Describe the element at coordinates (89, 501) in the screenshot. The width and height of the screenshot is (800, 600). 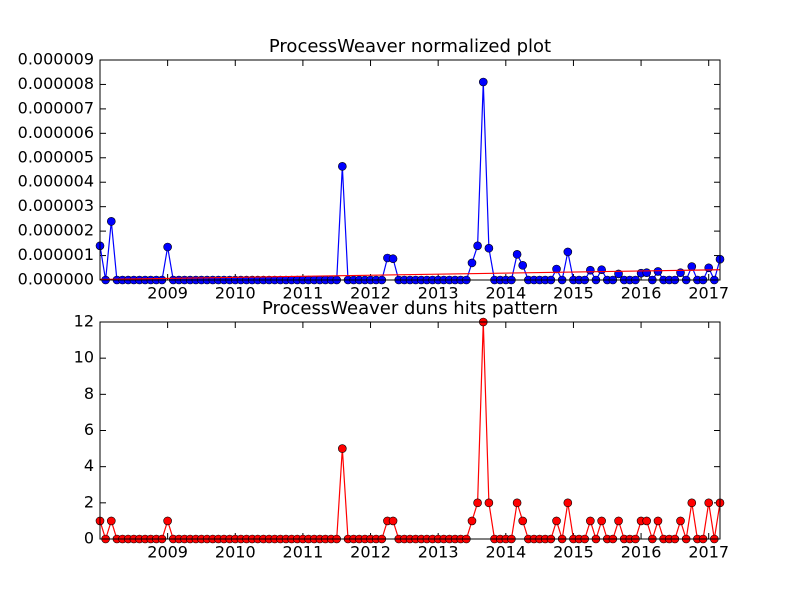
I see `y-tick-label: 2` at that location.